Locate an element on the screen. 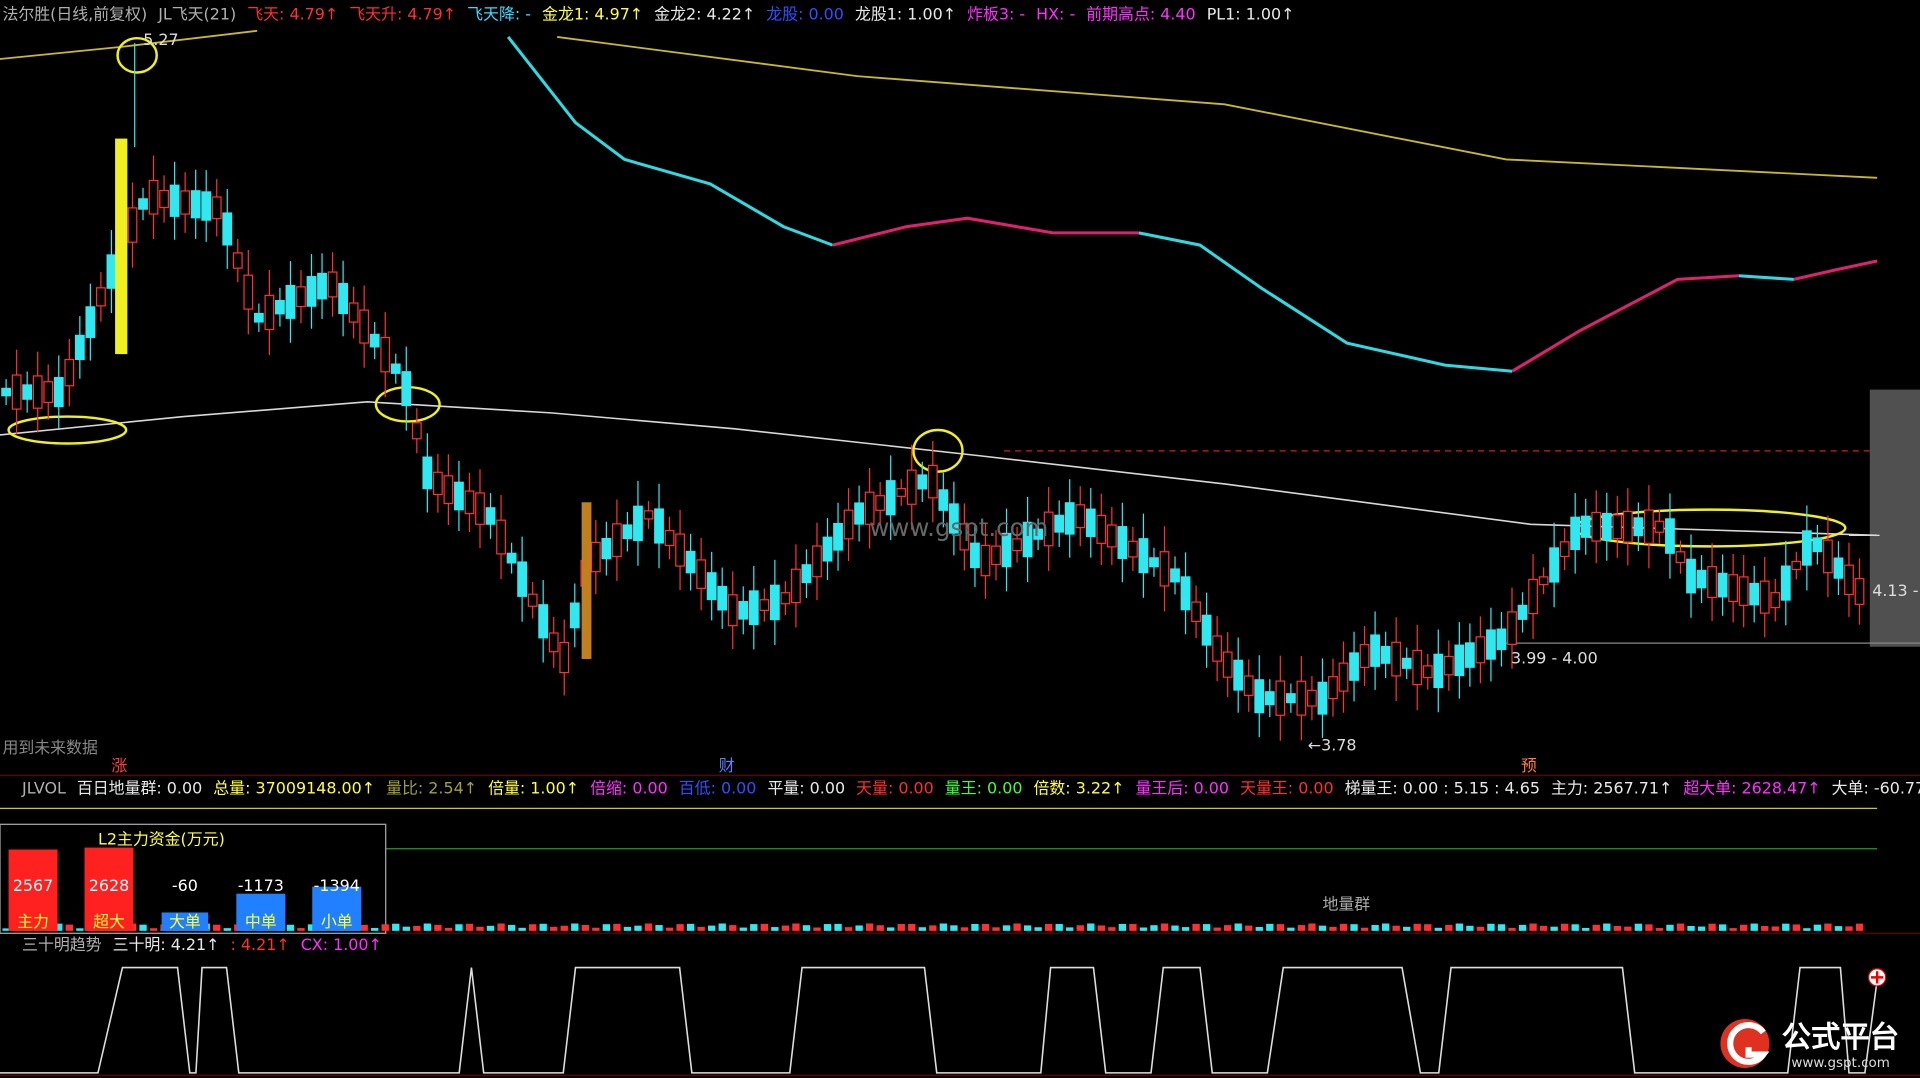  indicator-text: 百日地量群: 0.00 is located at coordinates (139, 787).